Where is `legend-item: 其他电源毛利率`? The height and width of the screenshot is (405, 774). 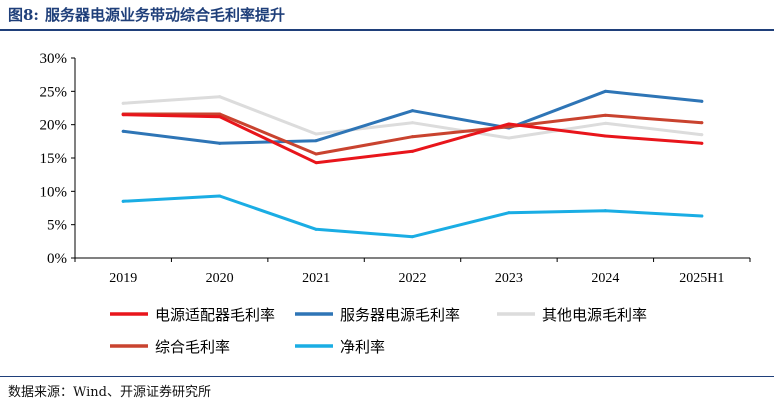
legend-item: 其他电源毛利率 is located at coordinates (572, 315).